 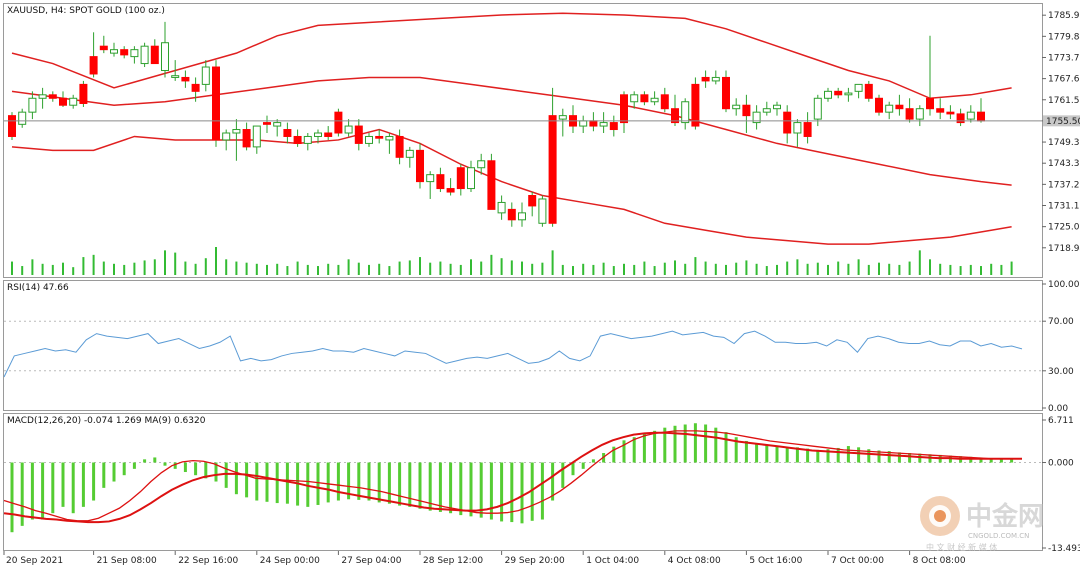 I want to click on price-tick-label: 1731.12, so click(x=1064, y=207).